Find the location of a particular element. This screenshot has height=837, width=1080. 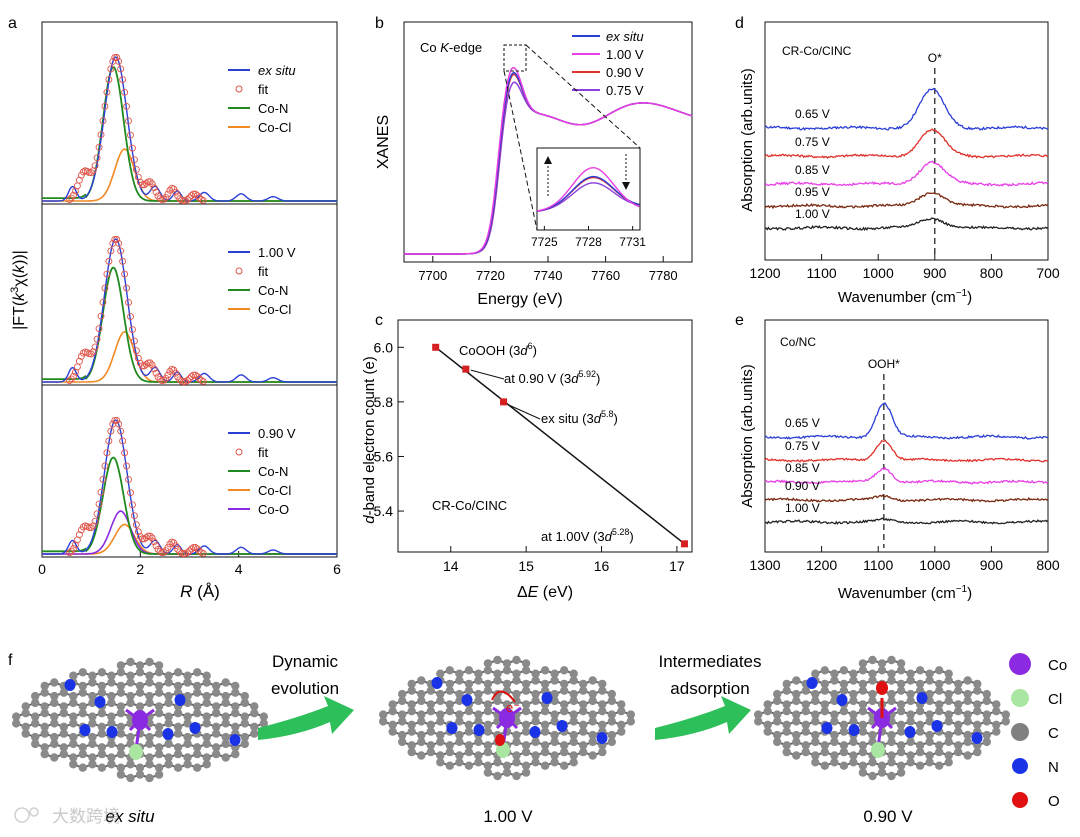

legend-atom-co is located at coordinates (1020, 664).